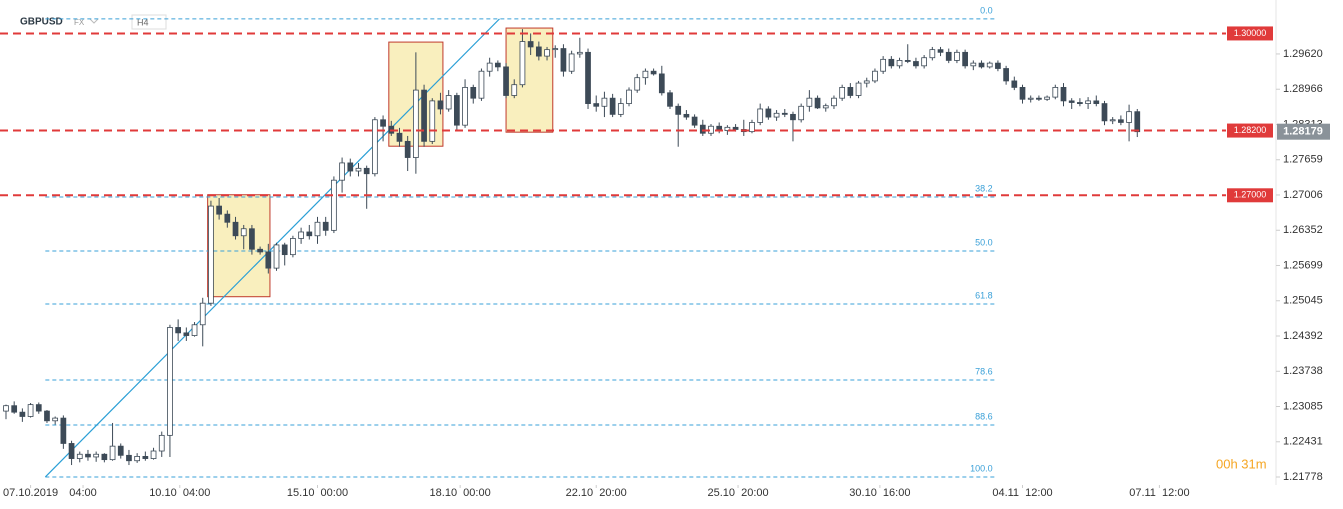 The width and height of the screenshot is (1343, 509). Describe the element at coordinates (1303, 336) in the screenshot. I see `y-tick-label: 1.24392` at that location.